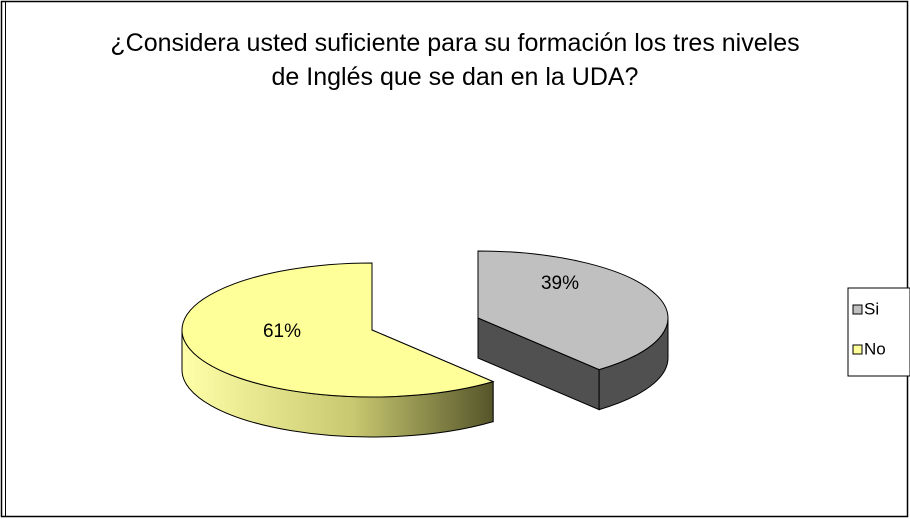 The height and width of the screenshot is (519, 910). What do you see at coordinates (875, 348) in the screenshot?
I see `legend-label: No` at bounding box center [875, 348].